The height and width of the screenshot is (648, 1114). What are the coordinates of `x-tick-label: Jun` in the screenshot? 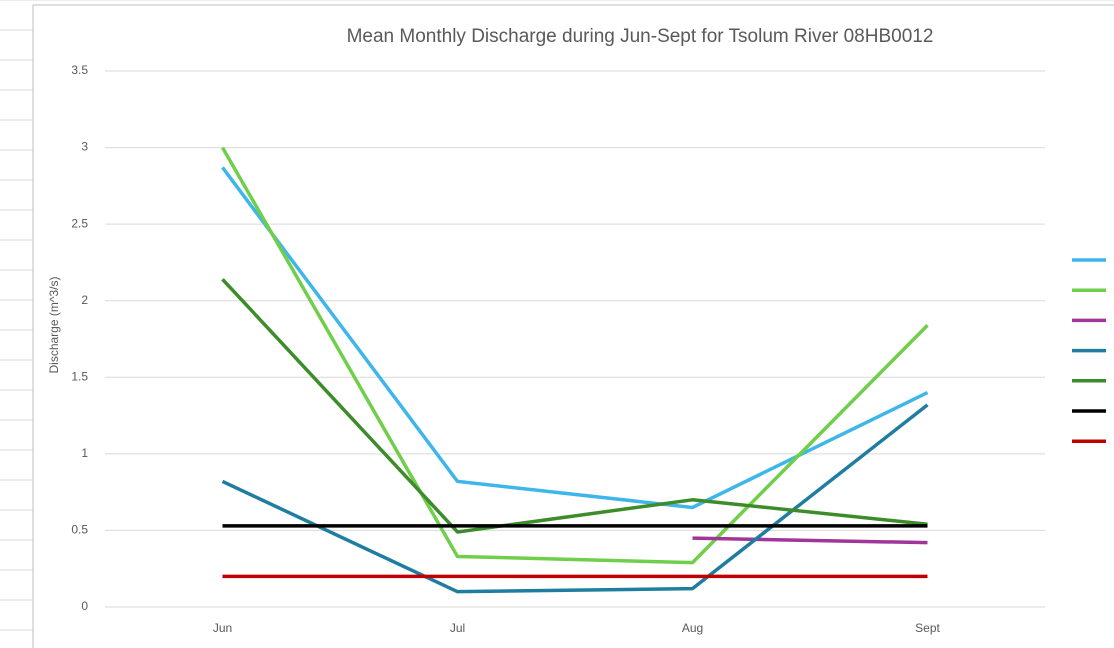 It's located at (222, 628).